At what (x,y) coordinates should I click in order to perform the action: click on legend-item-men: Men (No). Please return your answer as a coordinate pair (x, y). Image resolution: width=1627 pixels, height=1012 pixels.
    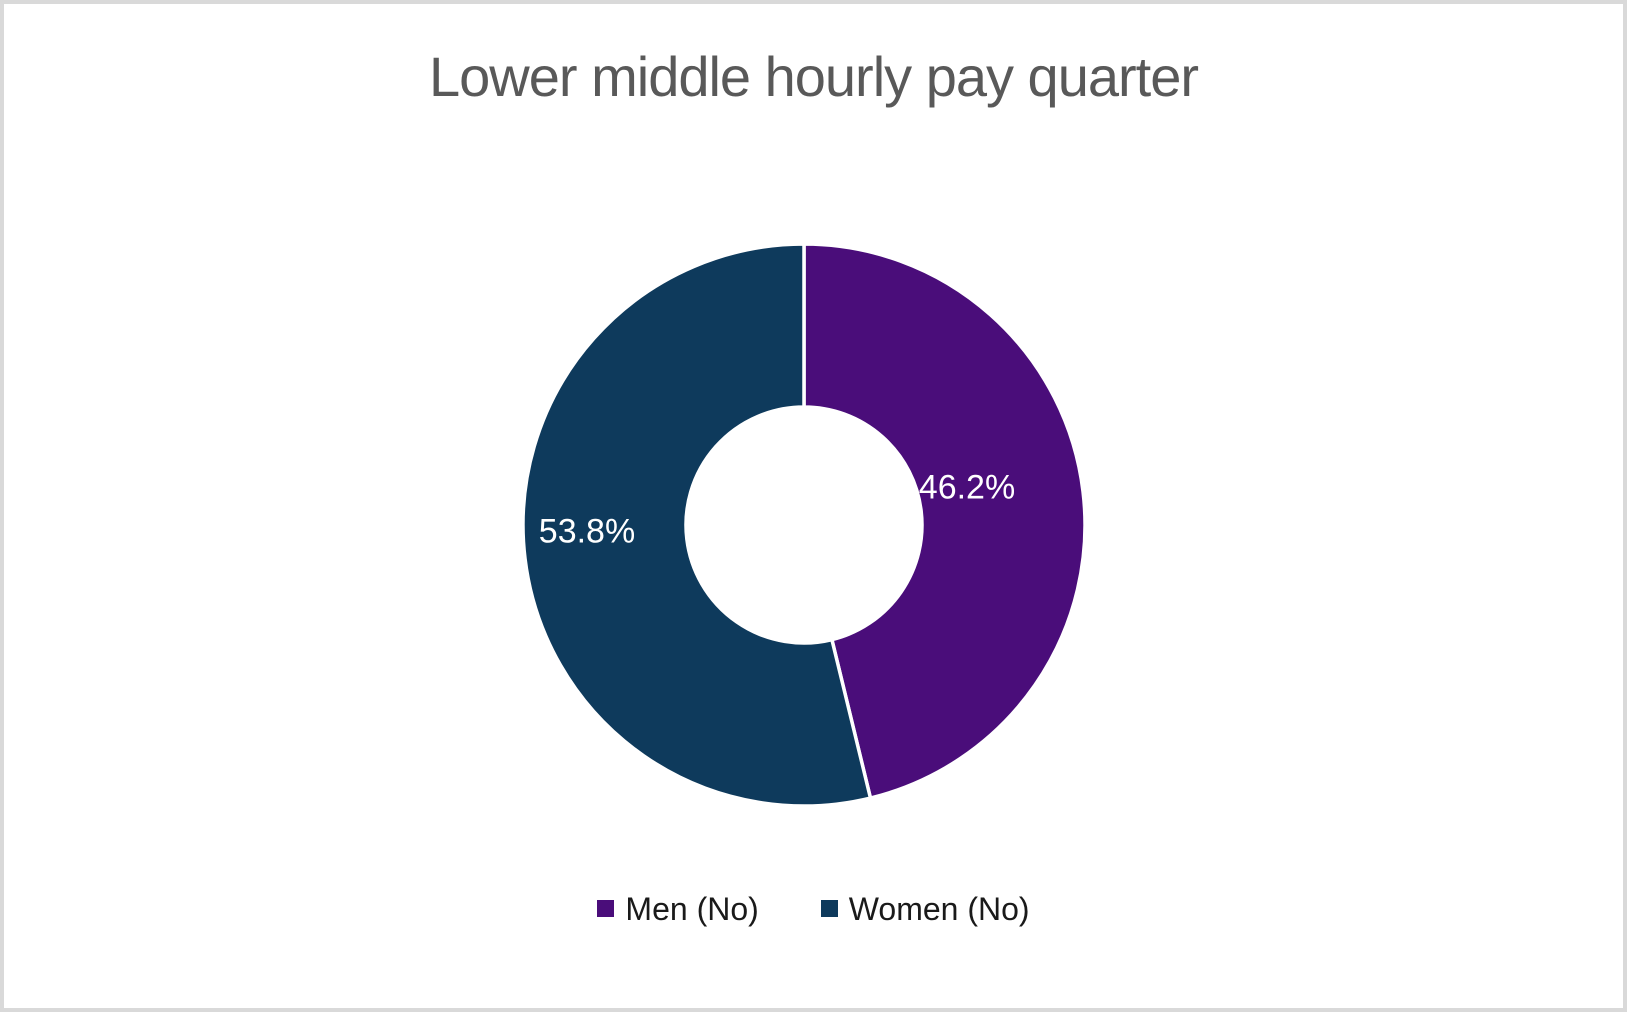
    Looking at the image, I should click on (678, 909).